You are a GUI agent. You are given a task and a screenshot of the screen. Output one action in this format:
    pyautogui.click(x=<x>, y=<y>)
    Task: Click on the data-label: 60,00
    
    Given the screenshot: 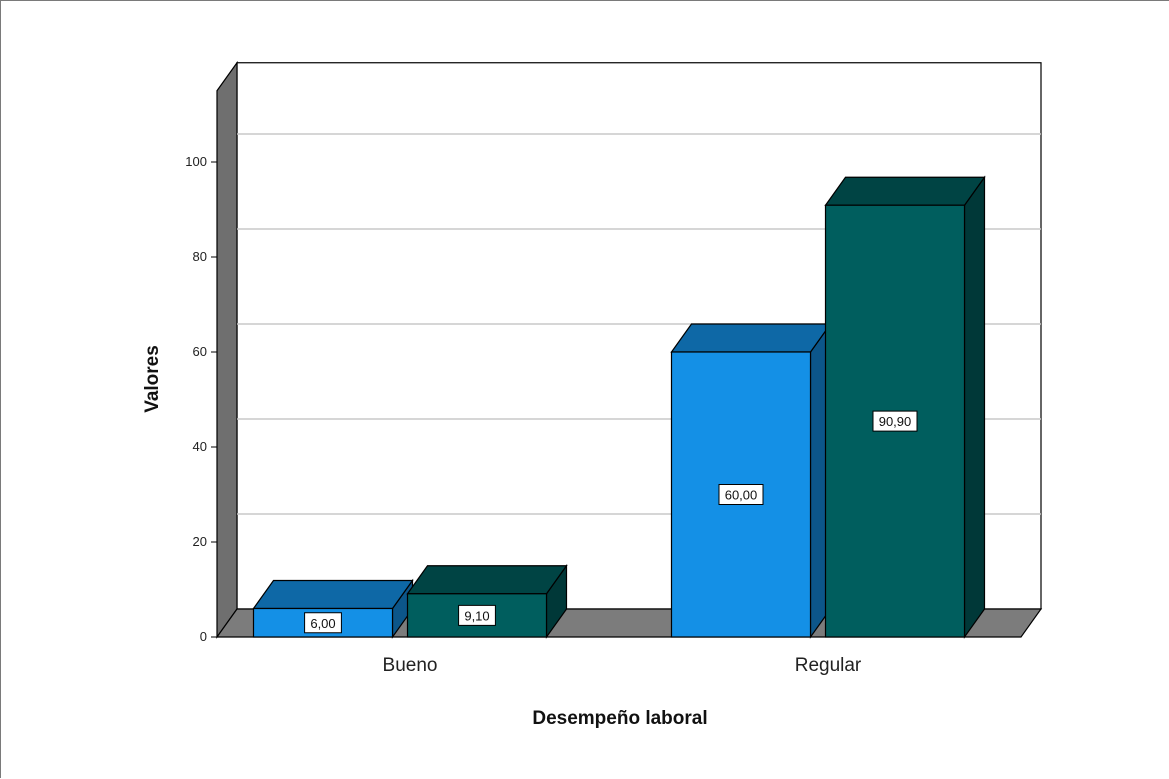 What is the action you would take?
    pyautogui.click(x=741, y=495)
    